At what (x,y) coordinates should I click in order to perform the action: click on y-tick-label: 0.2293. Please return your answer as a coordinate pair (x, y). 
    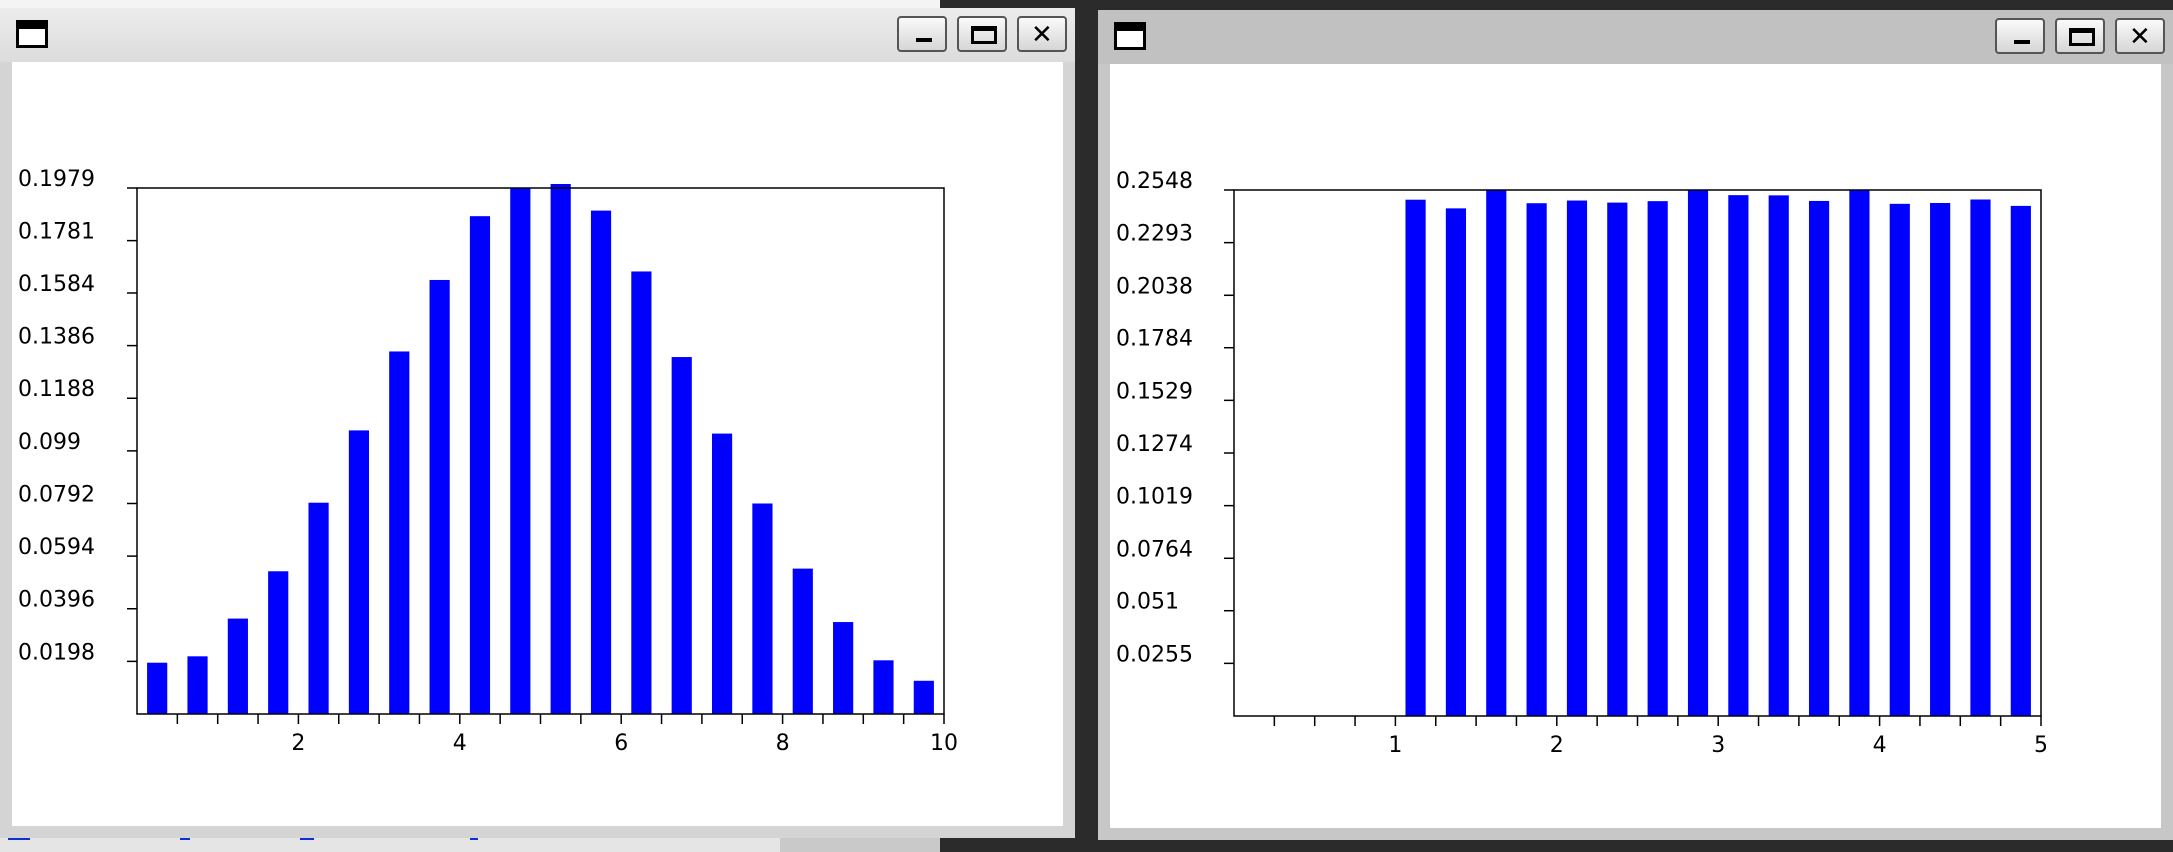
    Looking at the image, I should click on (1154, 234).